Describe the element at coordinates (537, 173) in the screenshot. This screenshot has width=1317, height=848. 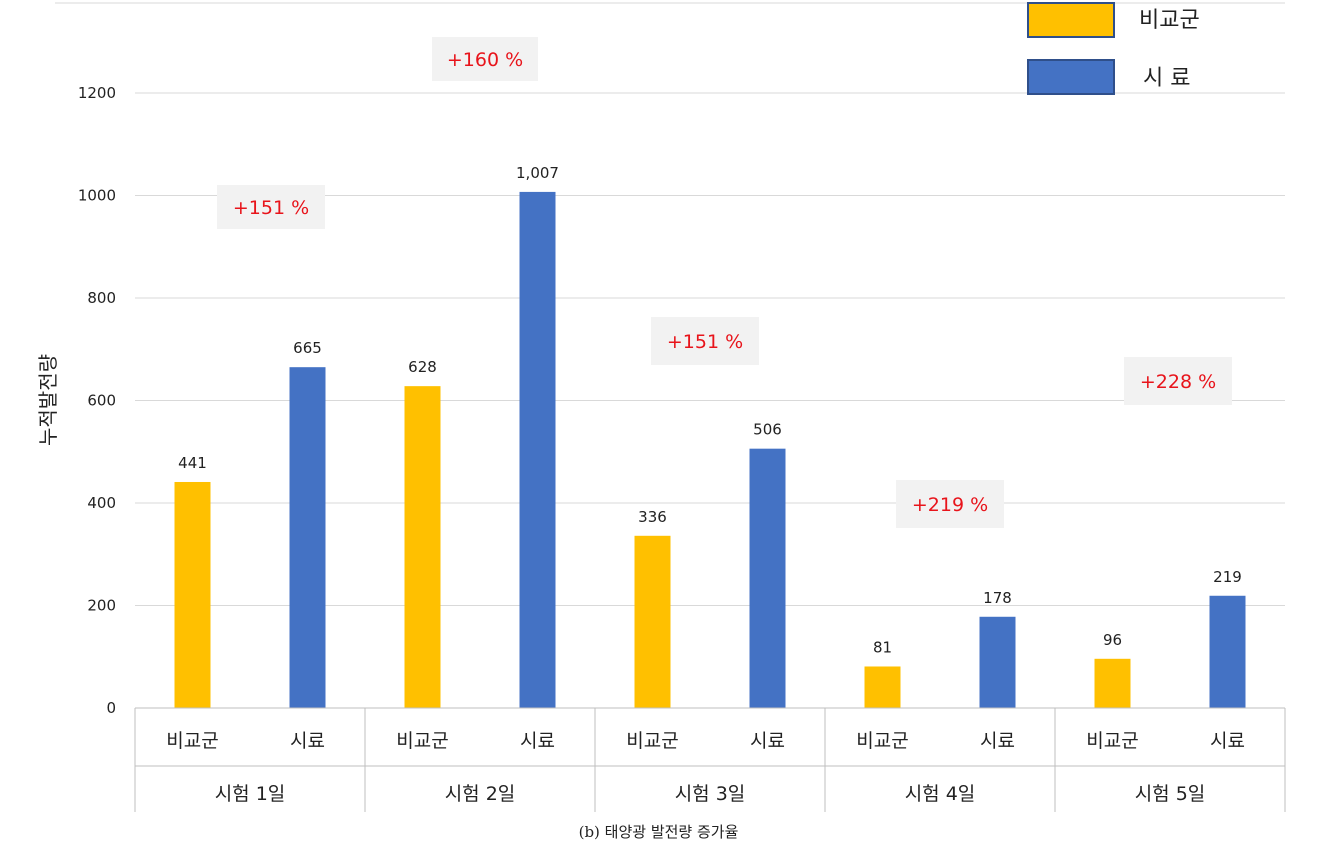
I see `data-label: 1,007` at that location.